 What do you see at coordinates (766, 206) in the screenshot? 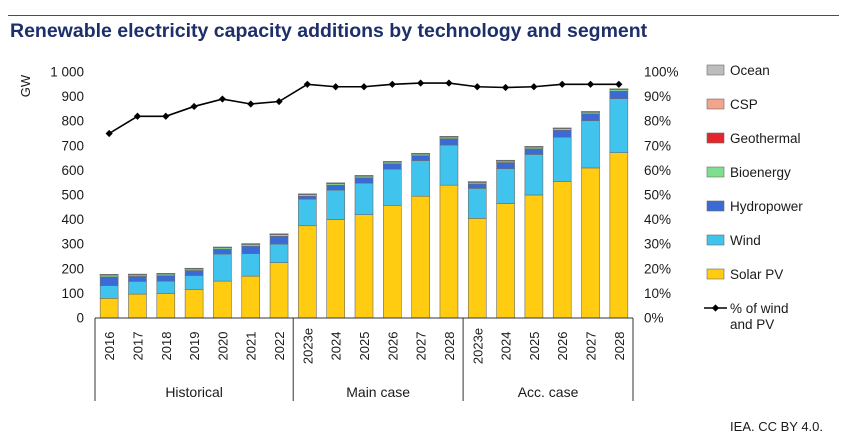
I see `legend-label-hydropower: Hydropower` at bounding box center [766, 206].